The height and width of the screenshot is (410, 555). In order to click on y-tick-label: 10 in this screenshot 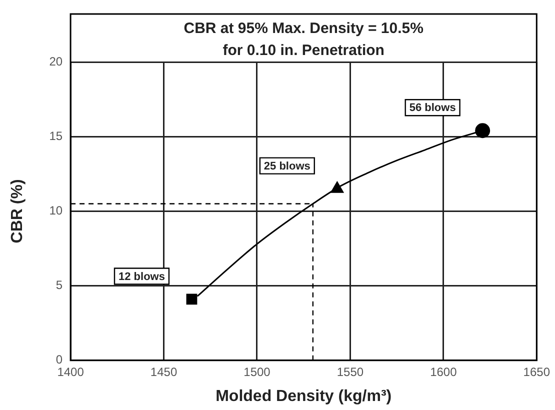, I will do `click(56, 211)`.